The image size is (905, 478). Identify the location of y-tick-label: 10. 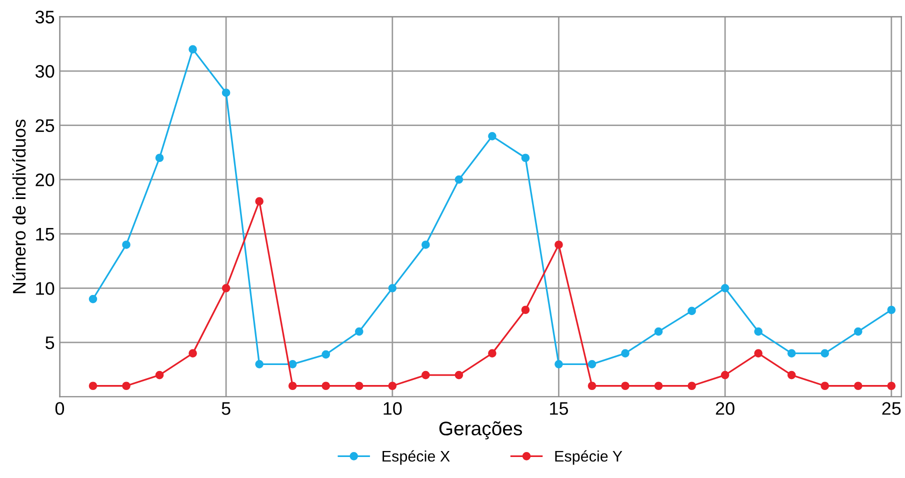
(45, 288).